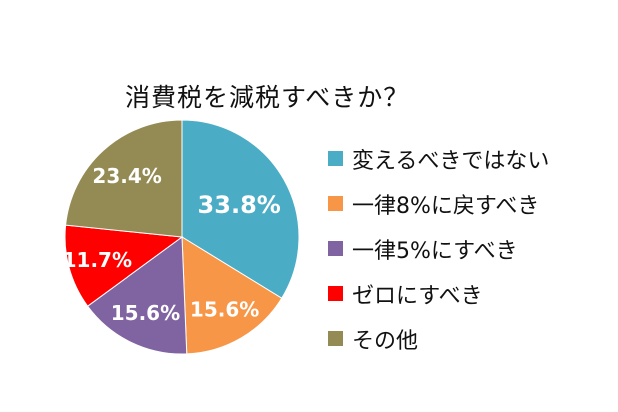 The height and width of the screenshot is (412, 618). Describe the element at coordinates (417, 296) in the screenshot. I see `legend-label: ゼロにすべき` at that location.